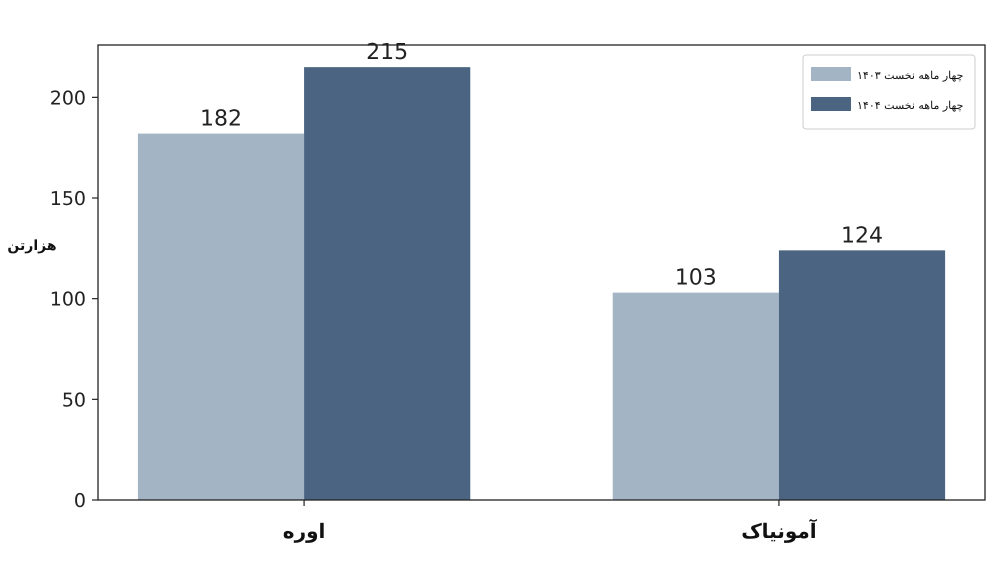 The height and width of the screenshot is (562, 1000). Describe the element at coordinates (910, 75) in the screenshot. I see `legend-label: چهار ماهه نخست ۱۴۰۳` at that location.